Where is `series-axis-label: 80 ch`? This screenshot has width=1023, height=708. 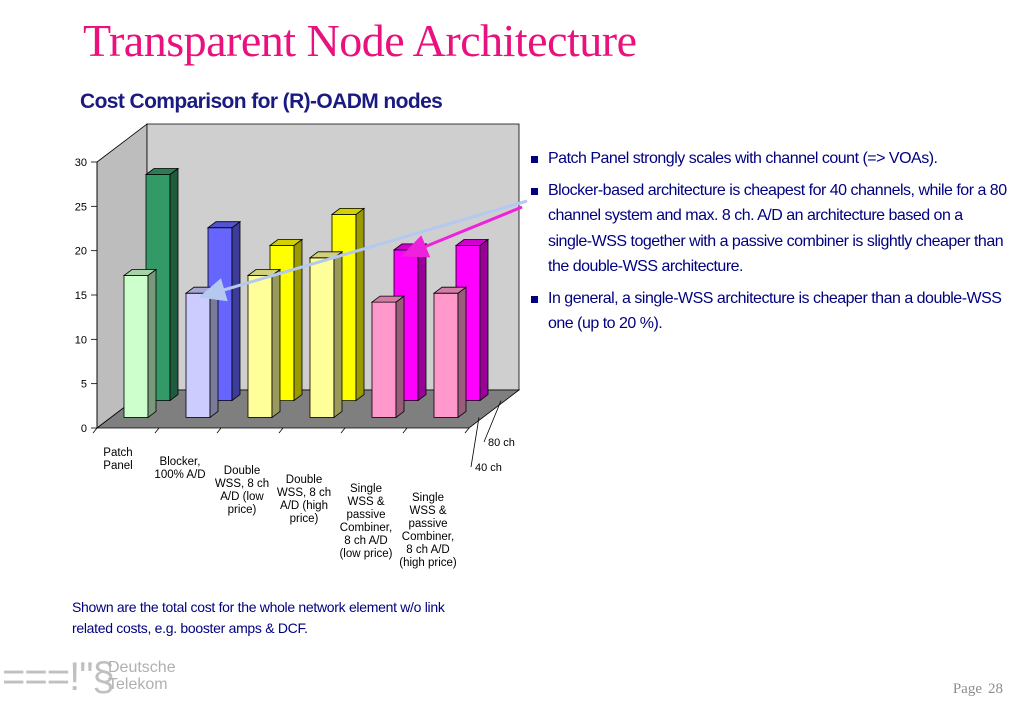
series-axis-label: 80 ch is located at coordinates (501, 443).